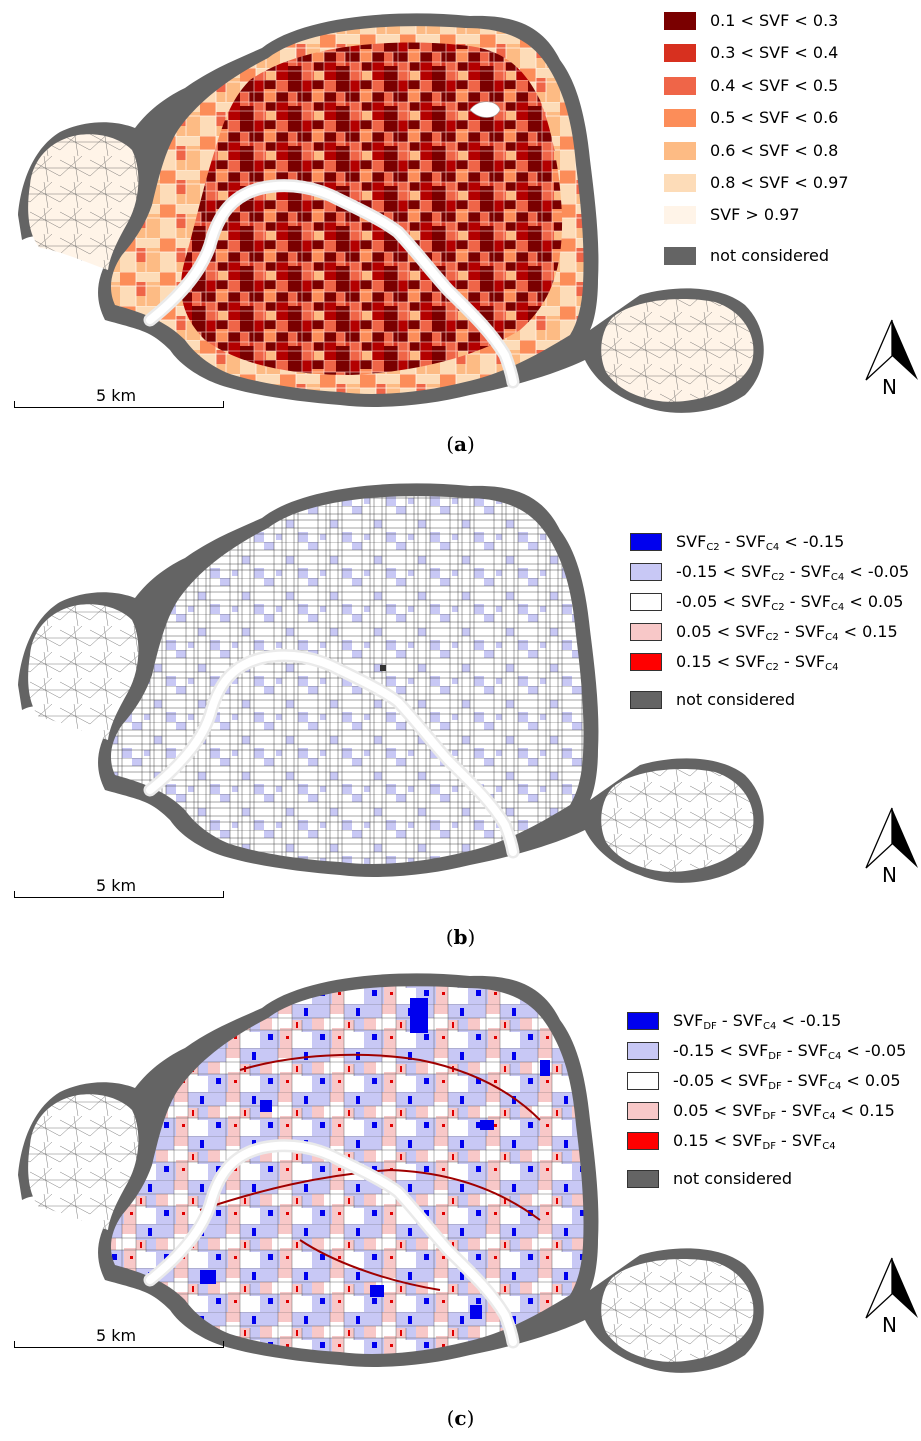 Image resolution: width=921 pixels, height=1441 pixels. What do you see at coordinates (784, 1111) in the screenshot?
I see `legend-label: 0.05 < SVFDF - SVFC4 < 0.15` at bounding box center [784, 1111].